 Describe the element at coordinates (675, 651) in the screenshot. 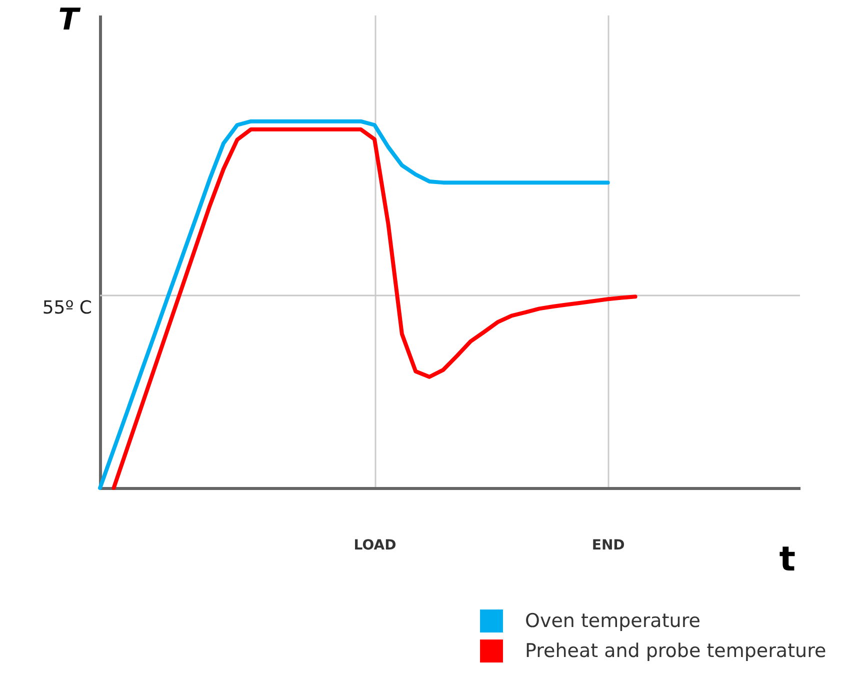

I see `legend-label: Preheat and probe temperature` at that location.